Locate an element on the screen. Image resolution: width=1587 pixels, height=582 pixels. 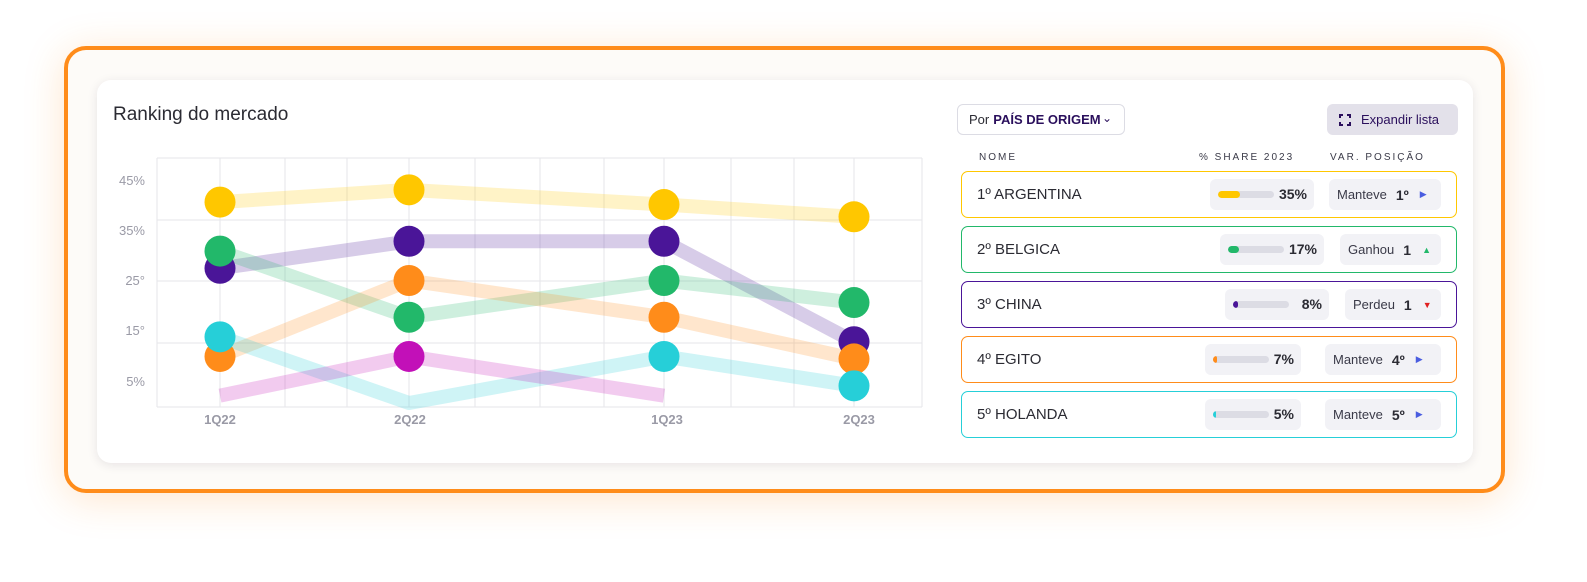
arrow-down-icon: ▼ is located at coordinates (1427, 304).